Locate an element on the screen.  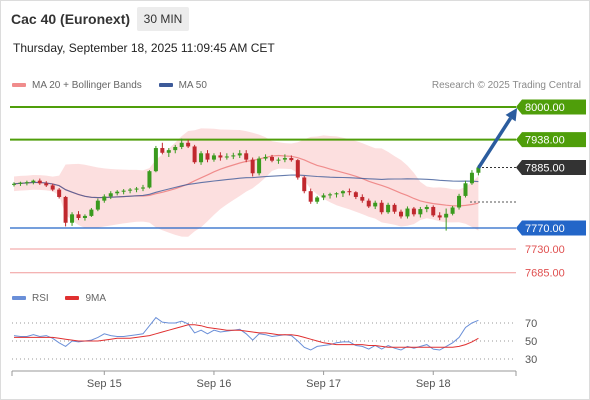
level-value: 7885.00 is located at coordinates (545, 169).